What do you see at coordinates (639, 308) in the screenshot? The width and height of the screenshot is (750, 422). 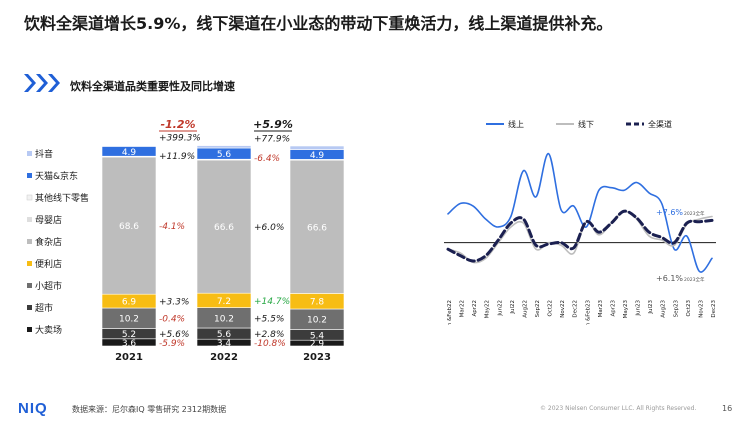 I see `x-tick-label: Jun23` at bounding box center [639, 308].